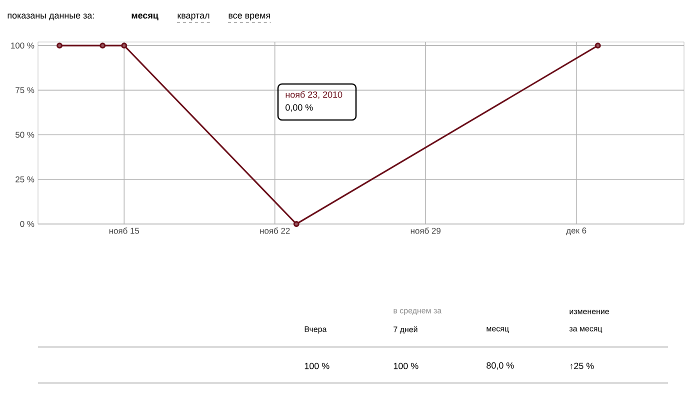 The image size is (699, 399). Describe the element at coordinates (576, 232) in the screenshot. I see `x-tick-label: дек 6` at that location.